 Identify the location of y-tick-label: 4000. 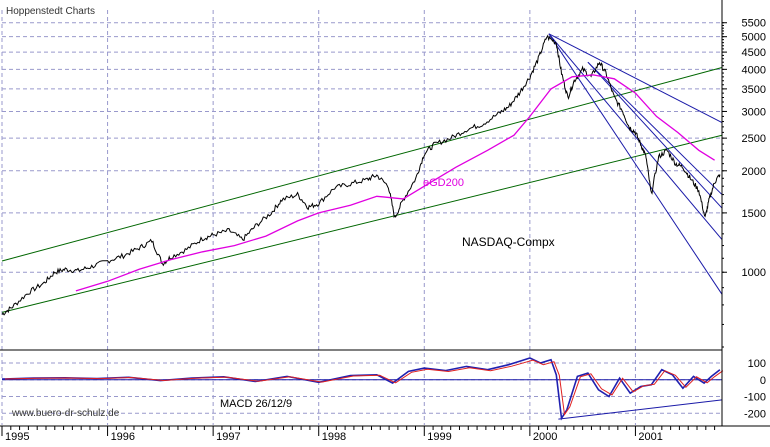
(754, 70).